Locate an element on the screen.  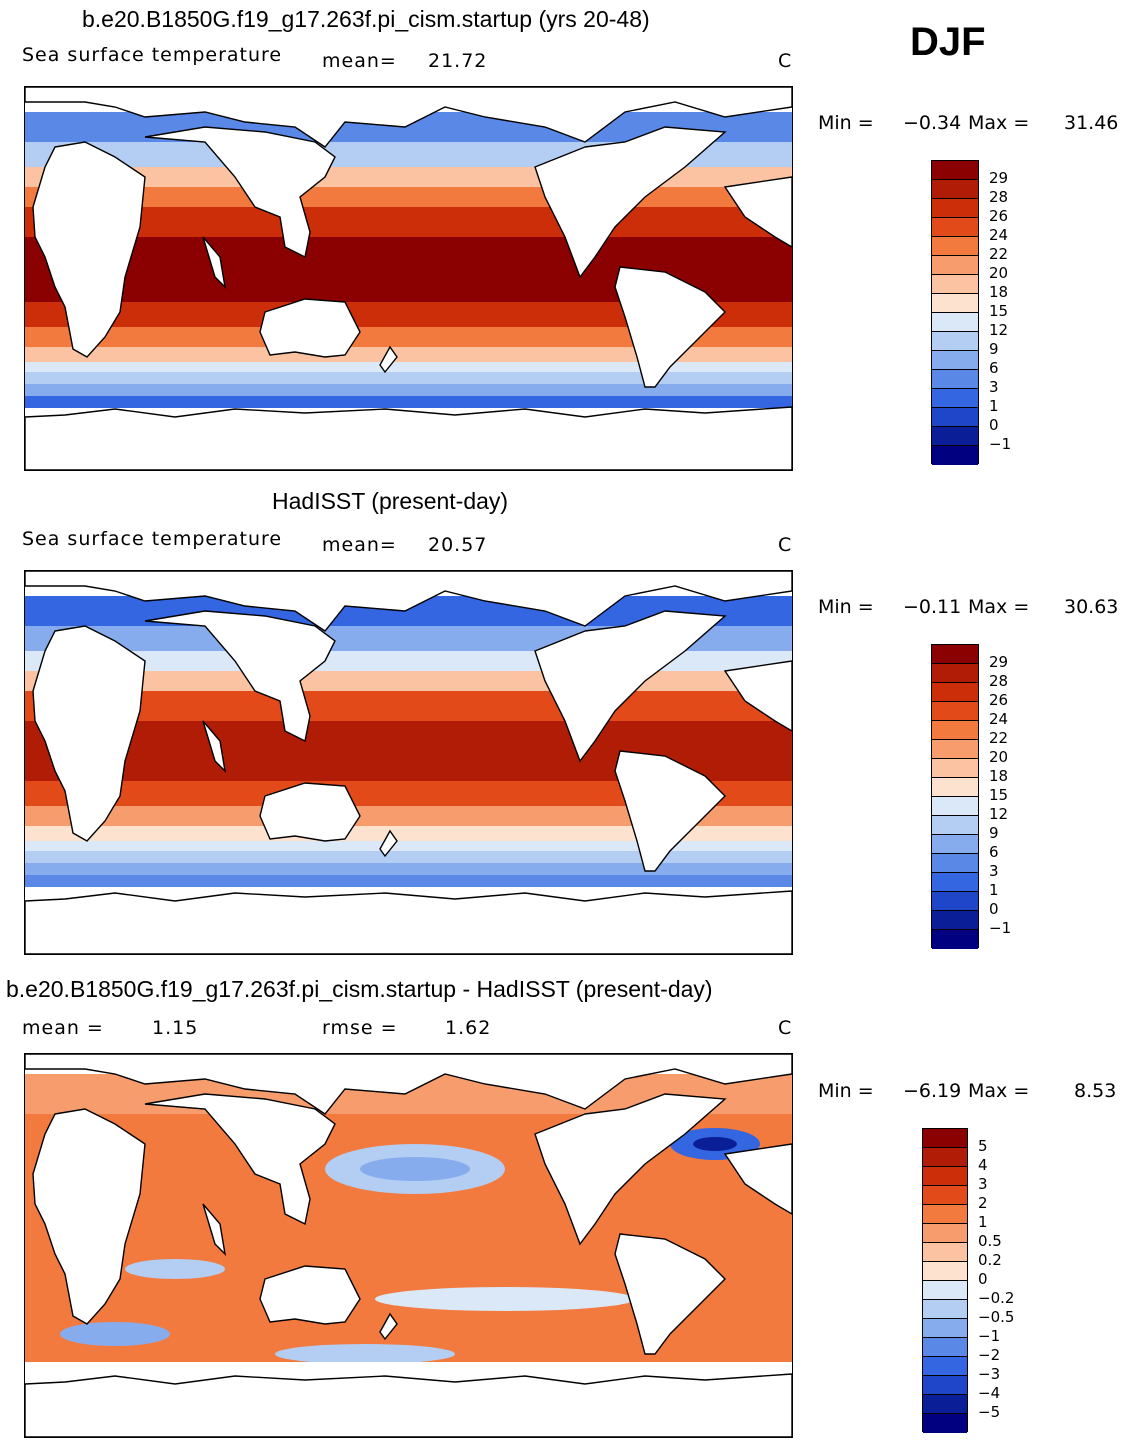
panel-1-mean-value: 21.72 is located at coordinates (458, 61).